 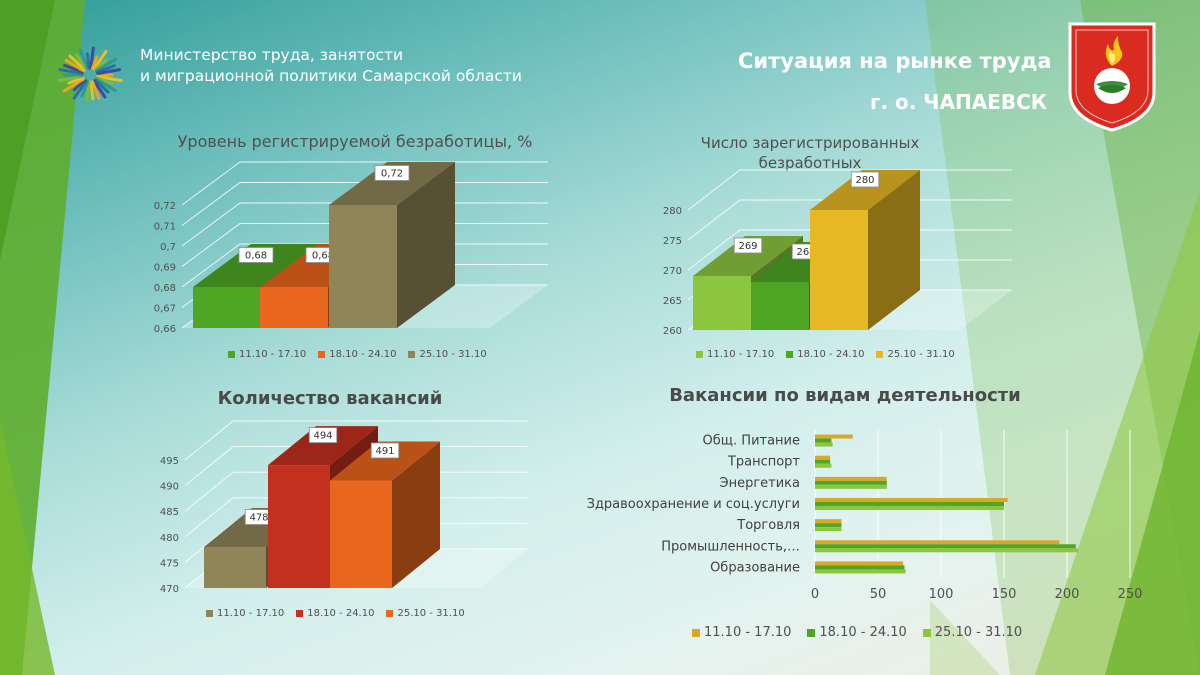 I want to click on y-tick-label: 495, so click(x=169, y=461).